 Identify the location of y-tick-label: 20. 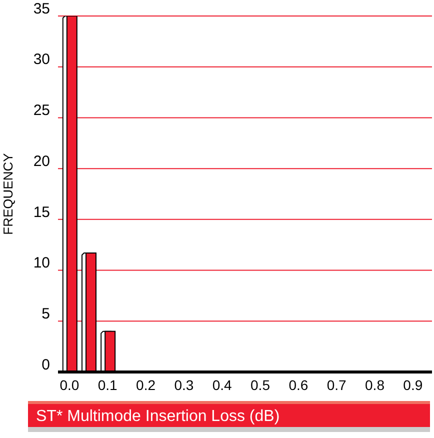
(41, 161).